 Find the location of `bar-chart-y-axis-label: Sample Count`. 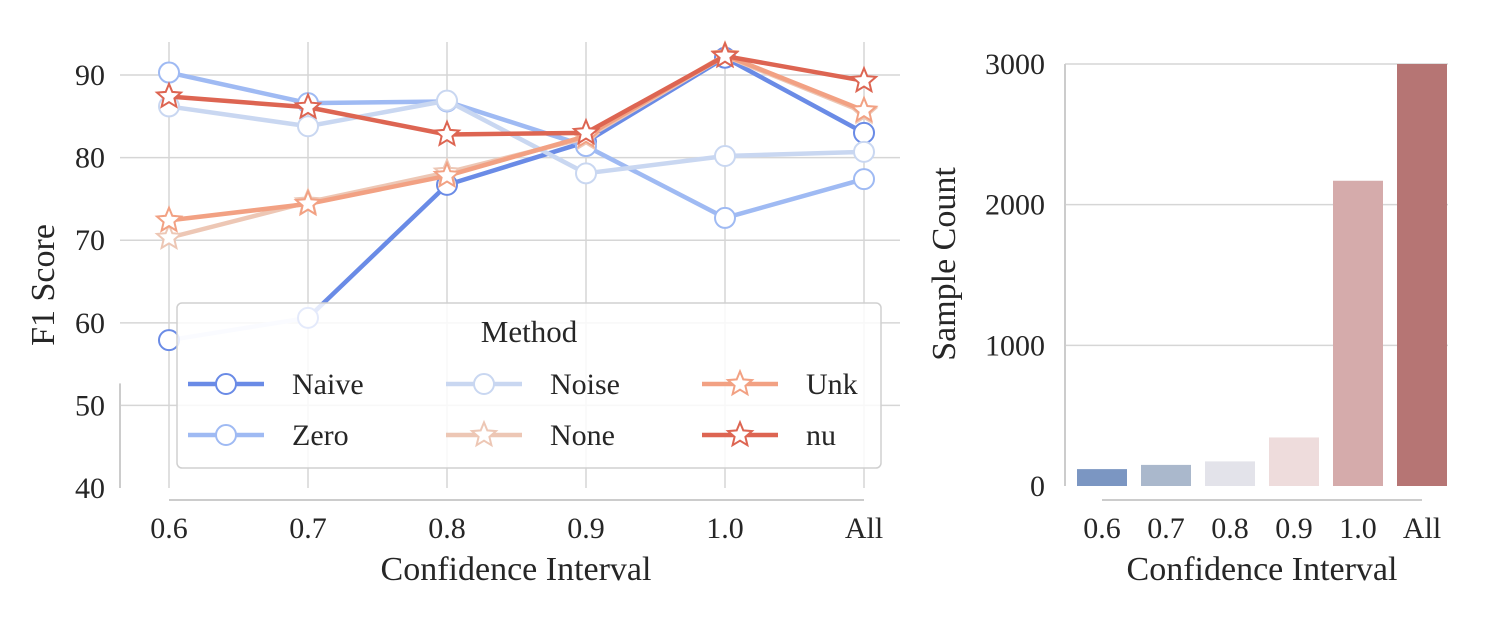

bar-chart-y-axis-label: Sample Count is located at coordinates (944, 264).